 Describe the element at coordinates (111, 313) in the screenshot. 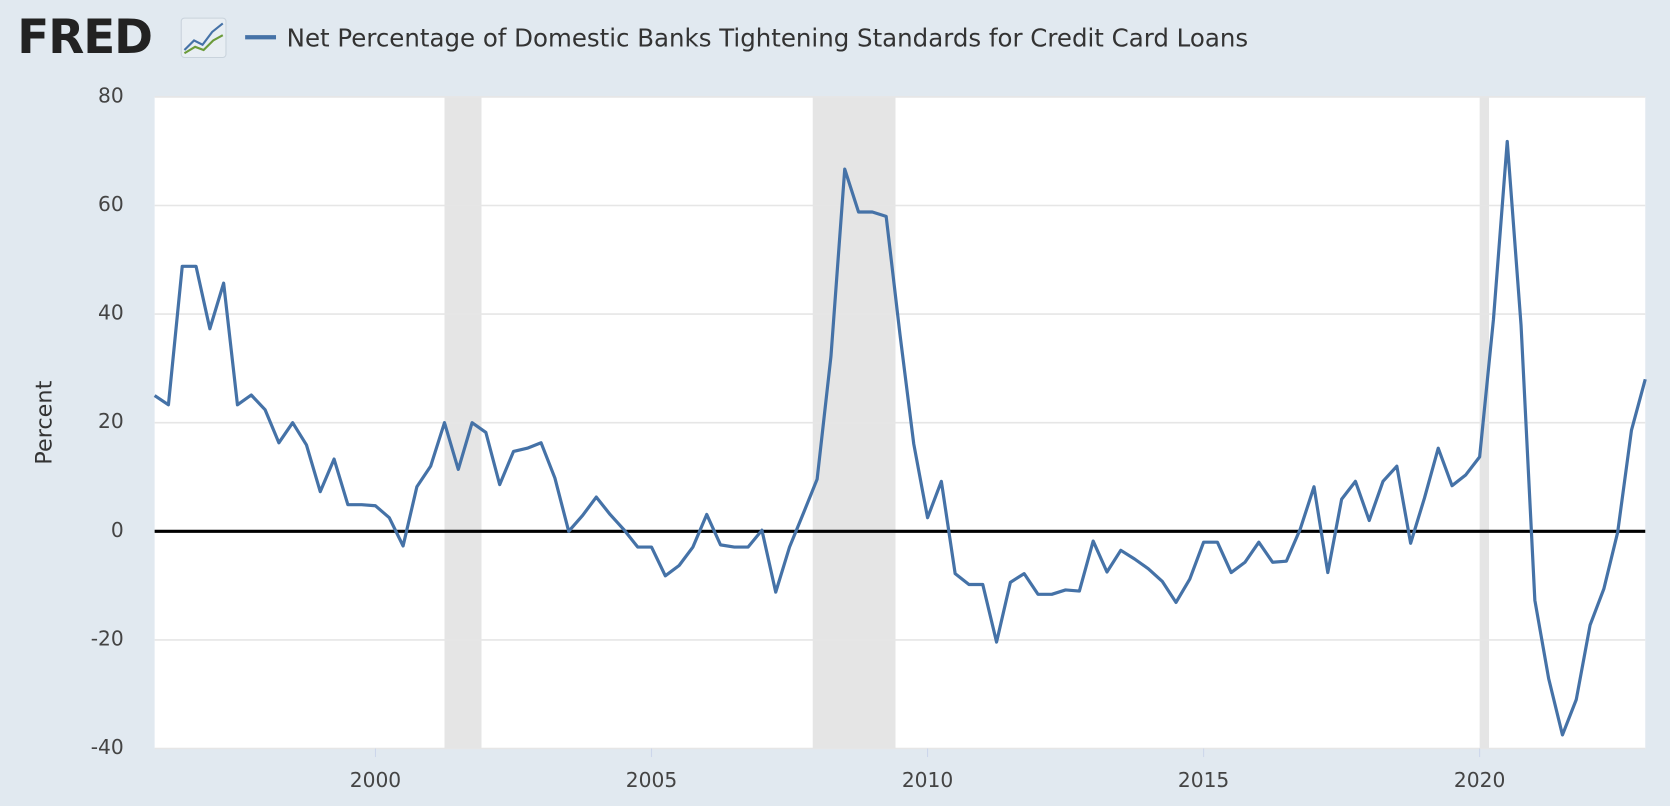

I see `y-tick-label: 40` at that location.